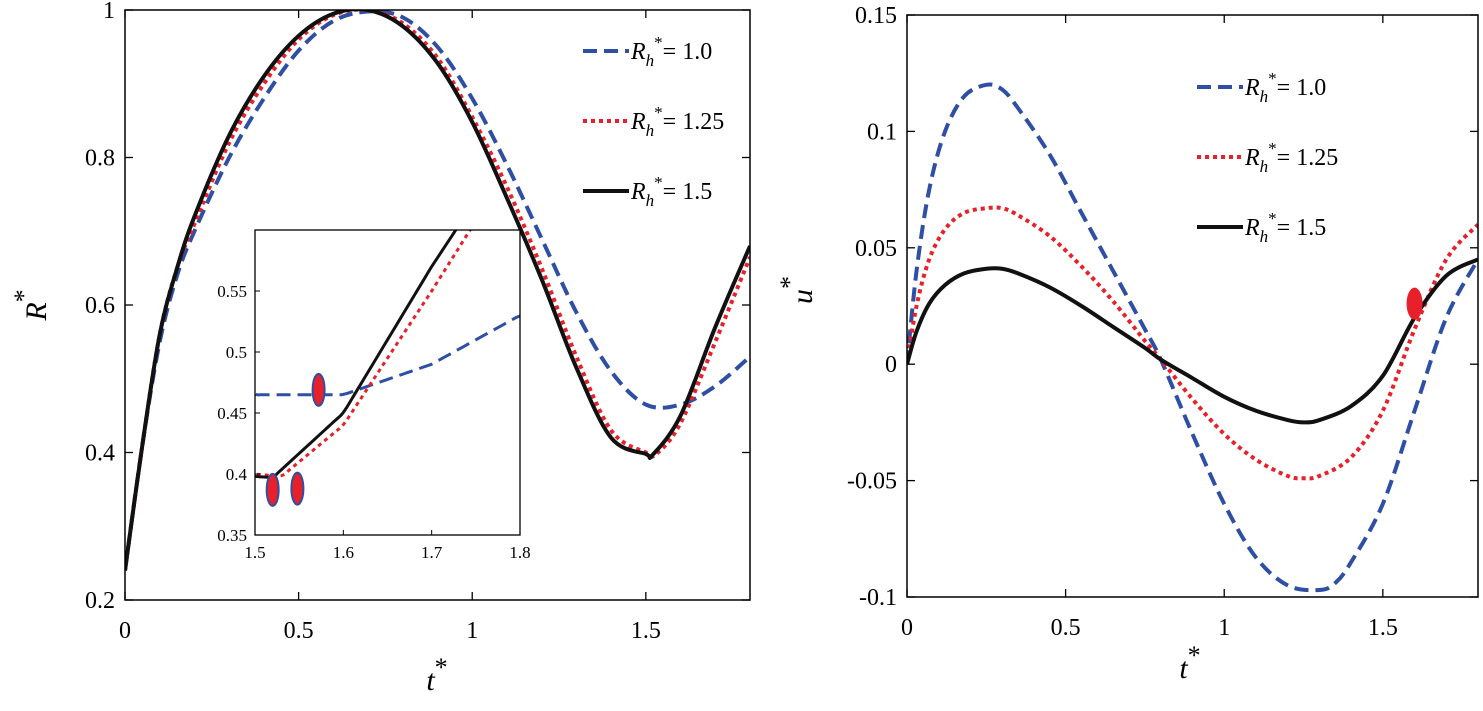 The height and width of the screenshot is (711, 1483). I want to click on inset-zoom: 1.5 1.6 1.7 1.8 0.35 0.4 0.45 0.5 0.55, so click(374, 395).